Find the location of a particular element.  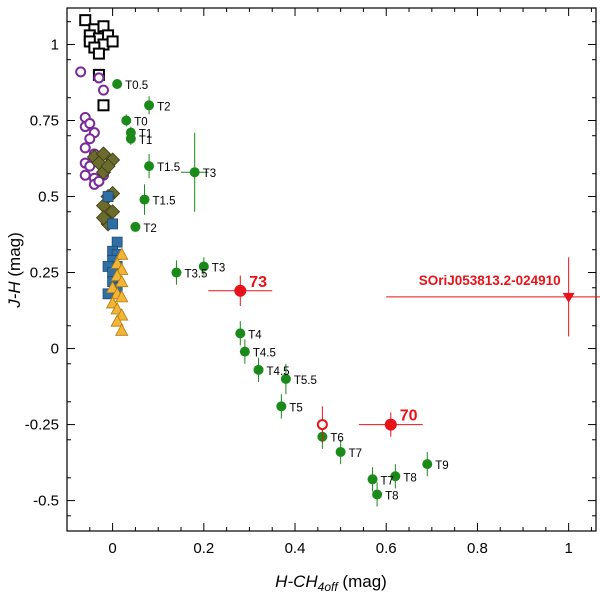

highlight-label: 73 is located at coordinates (258, 282).